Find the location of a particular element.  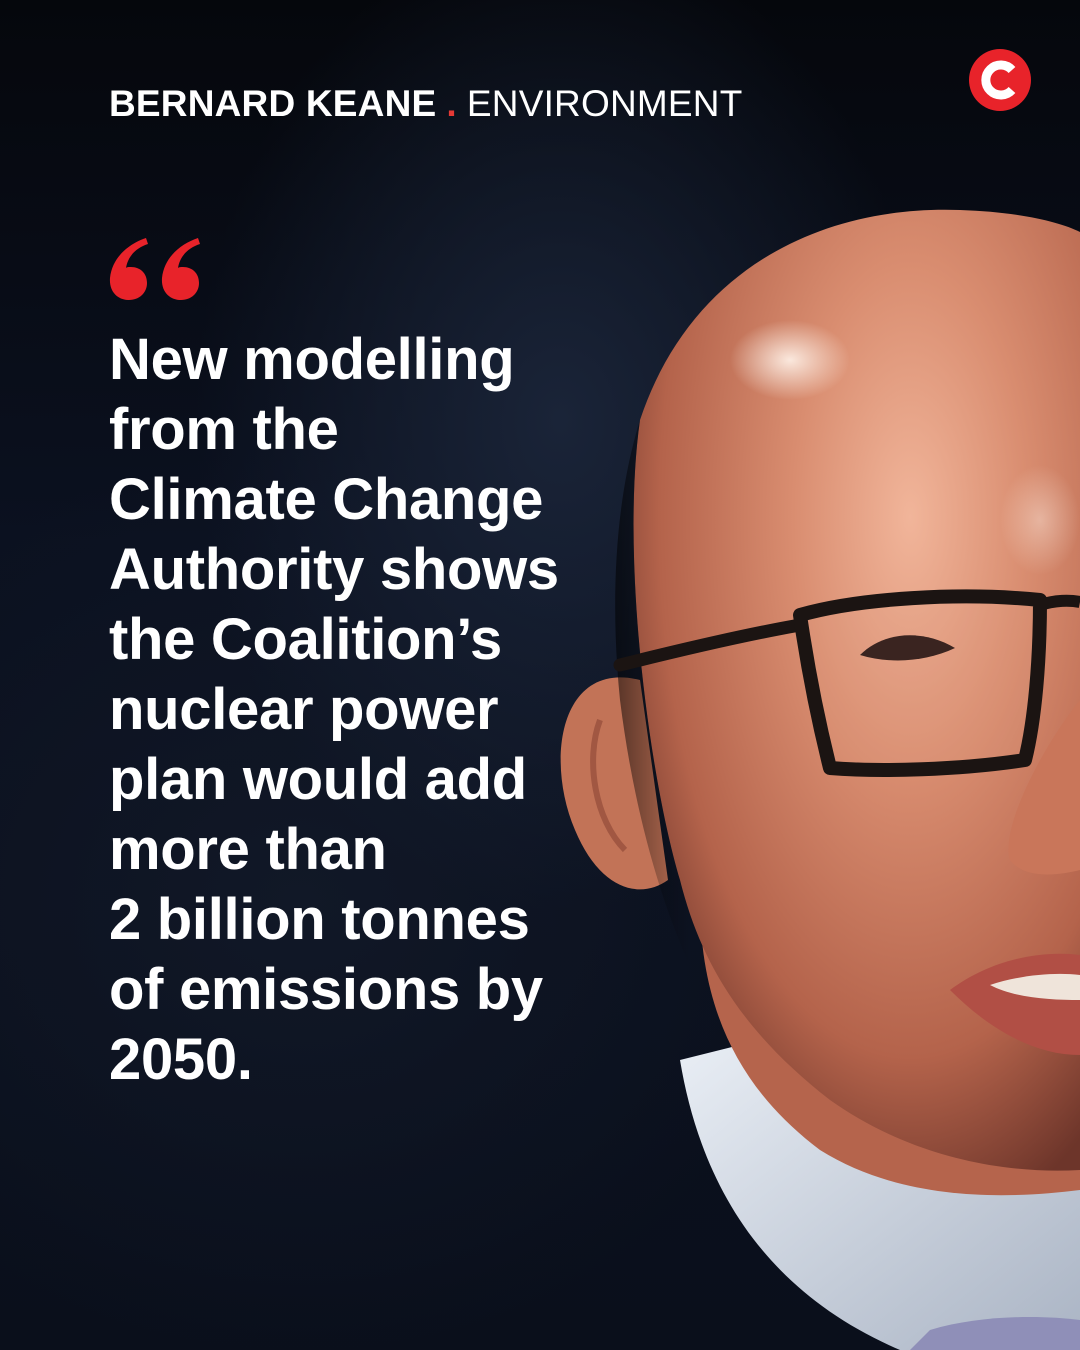

byline: BERNARD KEANE. ENVIRONMENT is located at coordinates (426, 104).